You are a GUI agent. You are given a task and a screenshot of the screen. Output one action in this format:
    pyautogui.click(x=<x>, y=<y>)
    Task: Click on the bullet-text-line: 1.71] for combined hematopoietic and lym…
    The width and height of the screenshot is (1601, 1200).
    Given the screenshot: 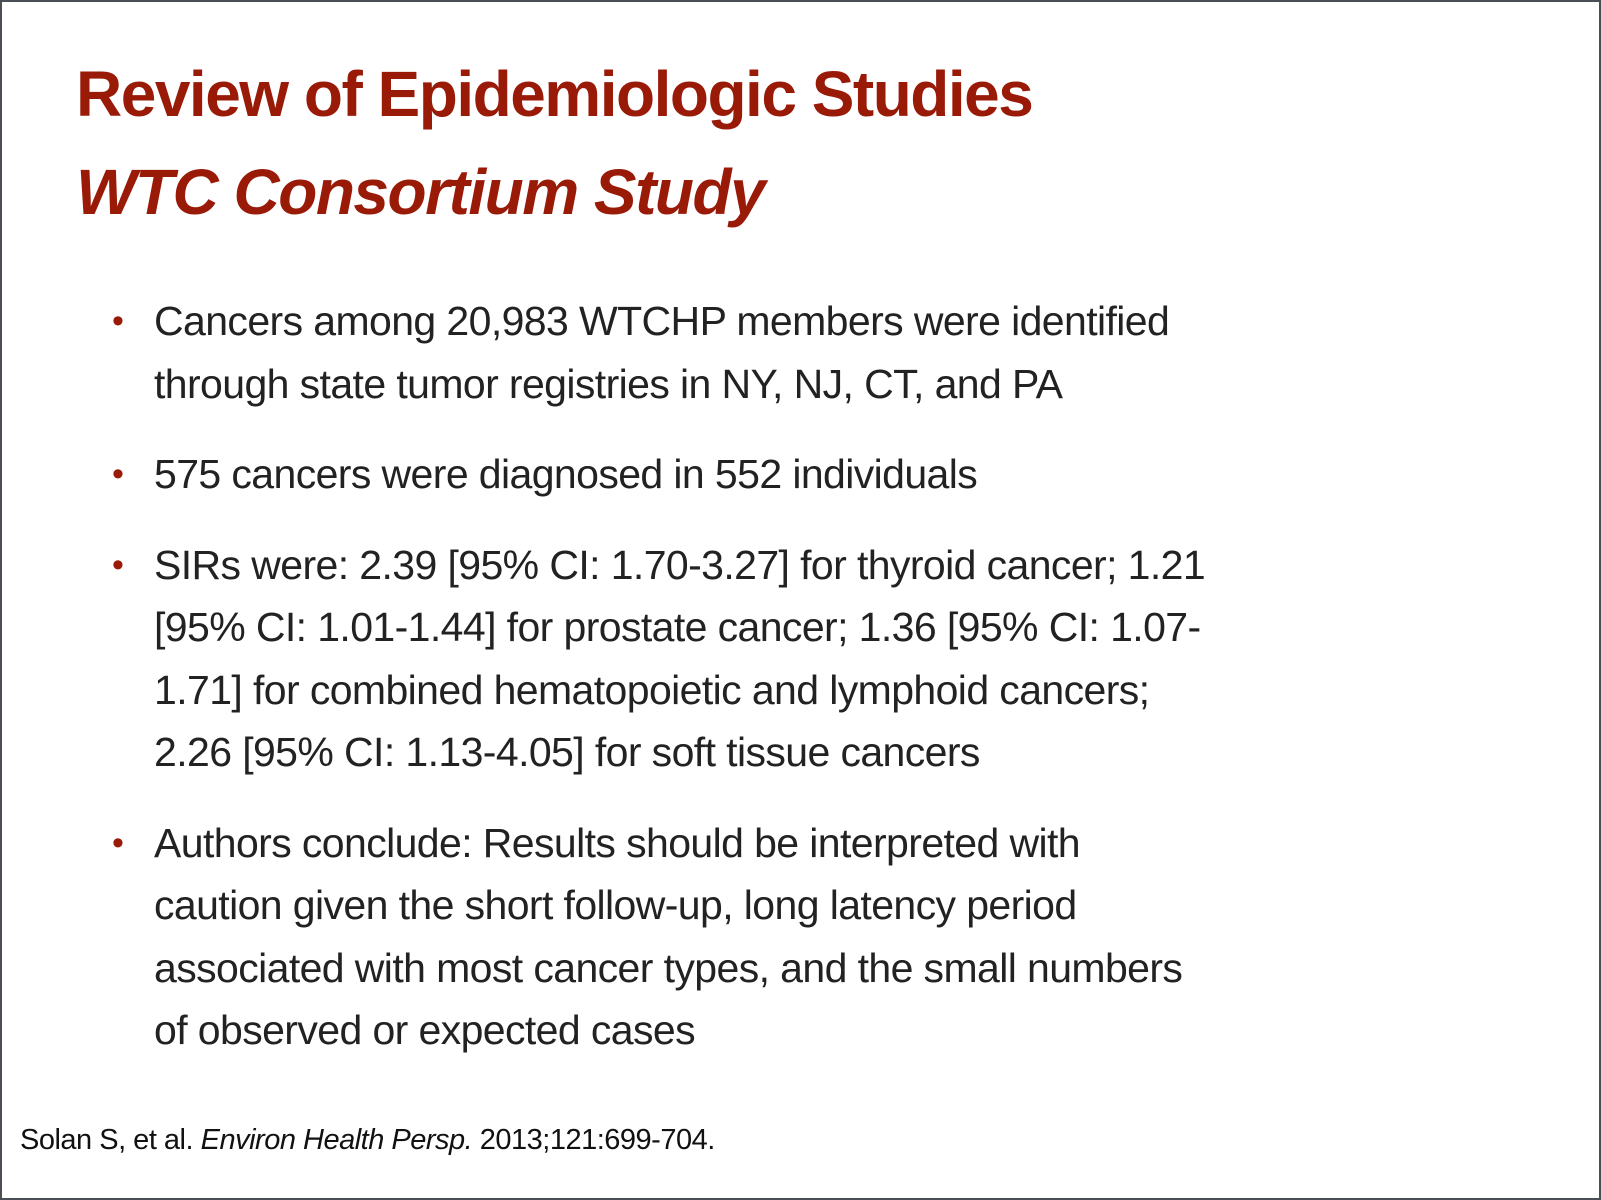 What is the action you would take?
    pyautogui.click(x=652, y=689)
    